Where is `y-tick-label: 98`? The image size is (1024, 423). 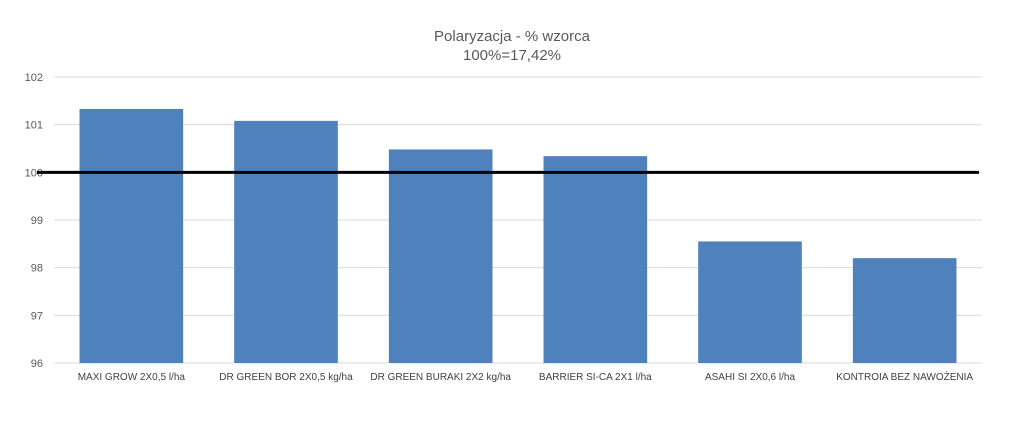
y-tick-label: 98 is located at coordinates (37, 269).